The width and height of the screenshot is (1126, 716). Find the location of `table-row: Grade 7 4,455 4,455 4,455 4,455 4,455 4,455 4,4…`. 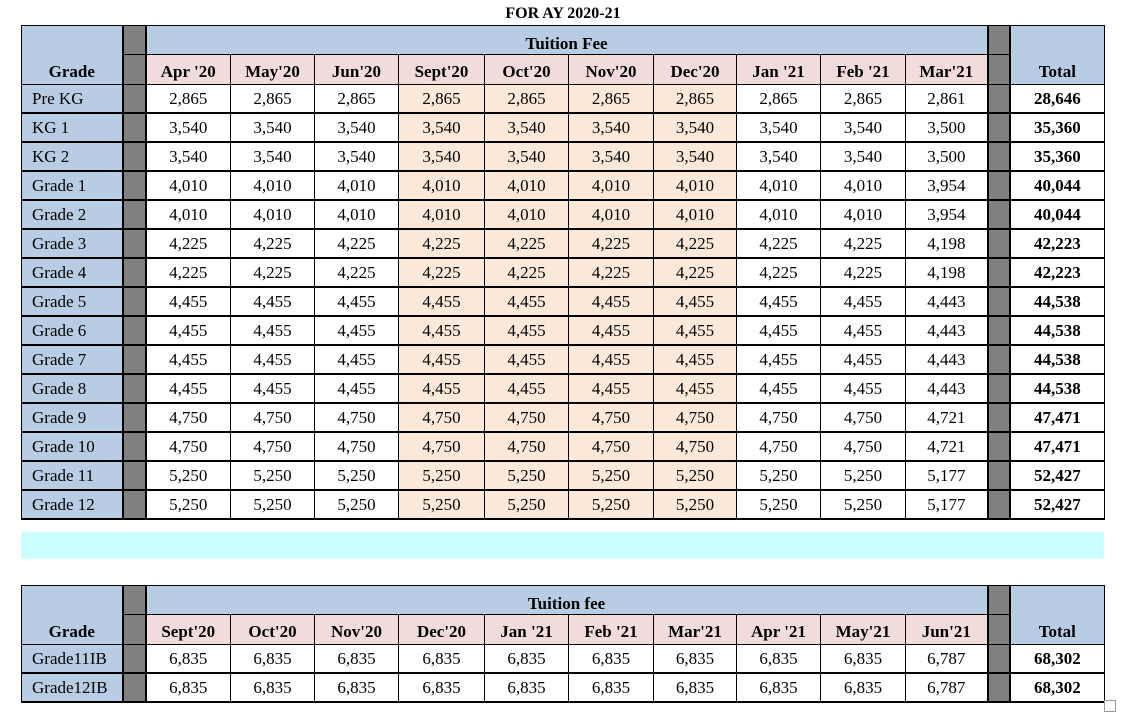

table-row: Grade 7 4,455 4,455 4,455 4,455 4,455 4,455 4,4… is located at coordinates (563, 359).